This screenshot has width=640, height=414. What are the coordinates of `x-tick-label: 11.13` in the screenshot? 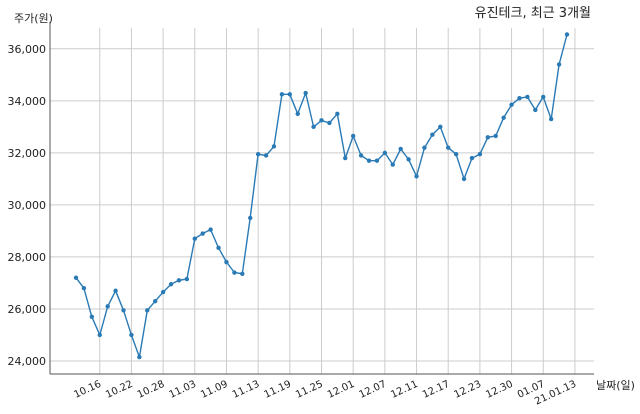 It's located at (246, 390).